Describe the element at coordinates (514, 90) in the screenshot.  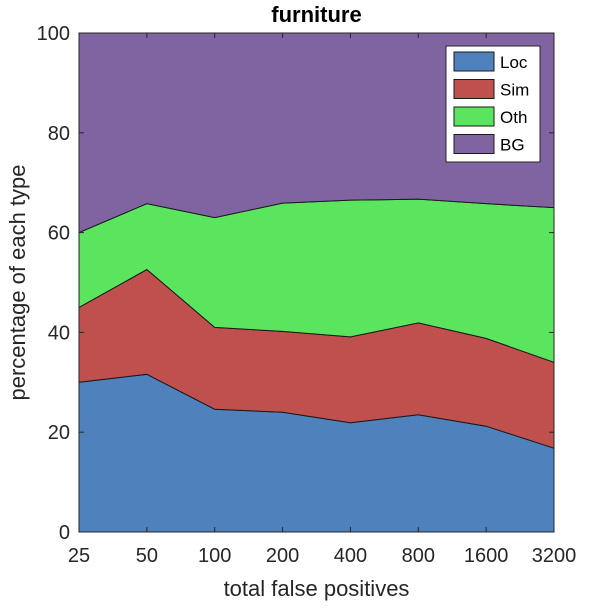
I see `legend-label-sim: Sim` at that location.